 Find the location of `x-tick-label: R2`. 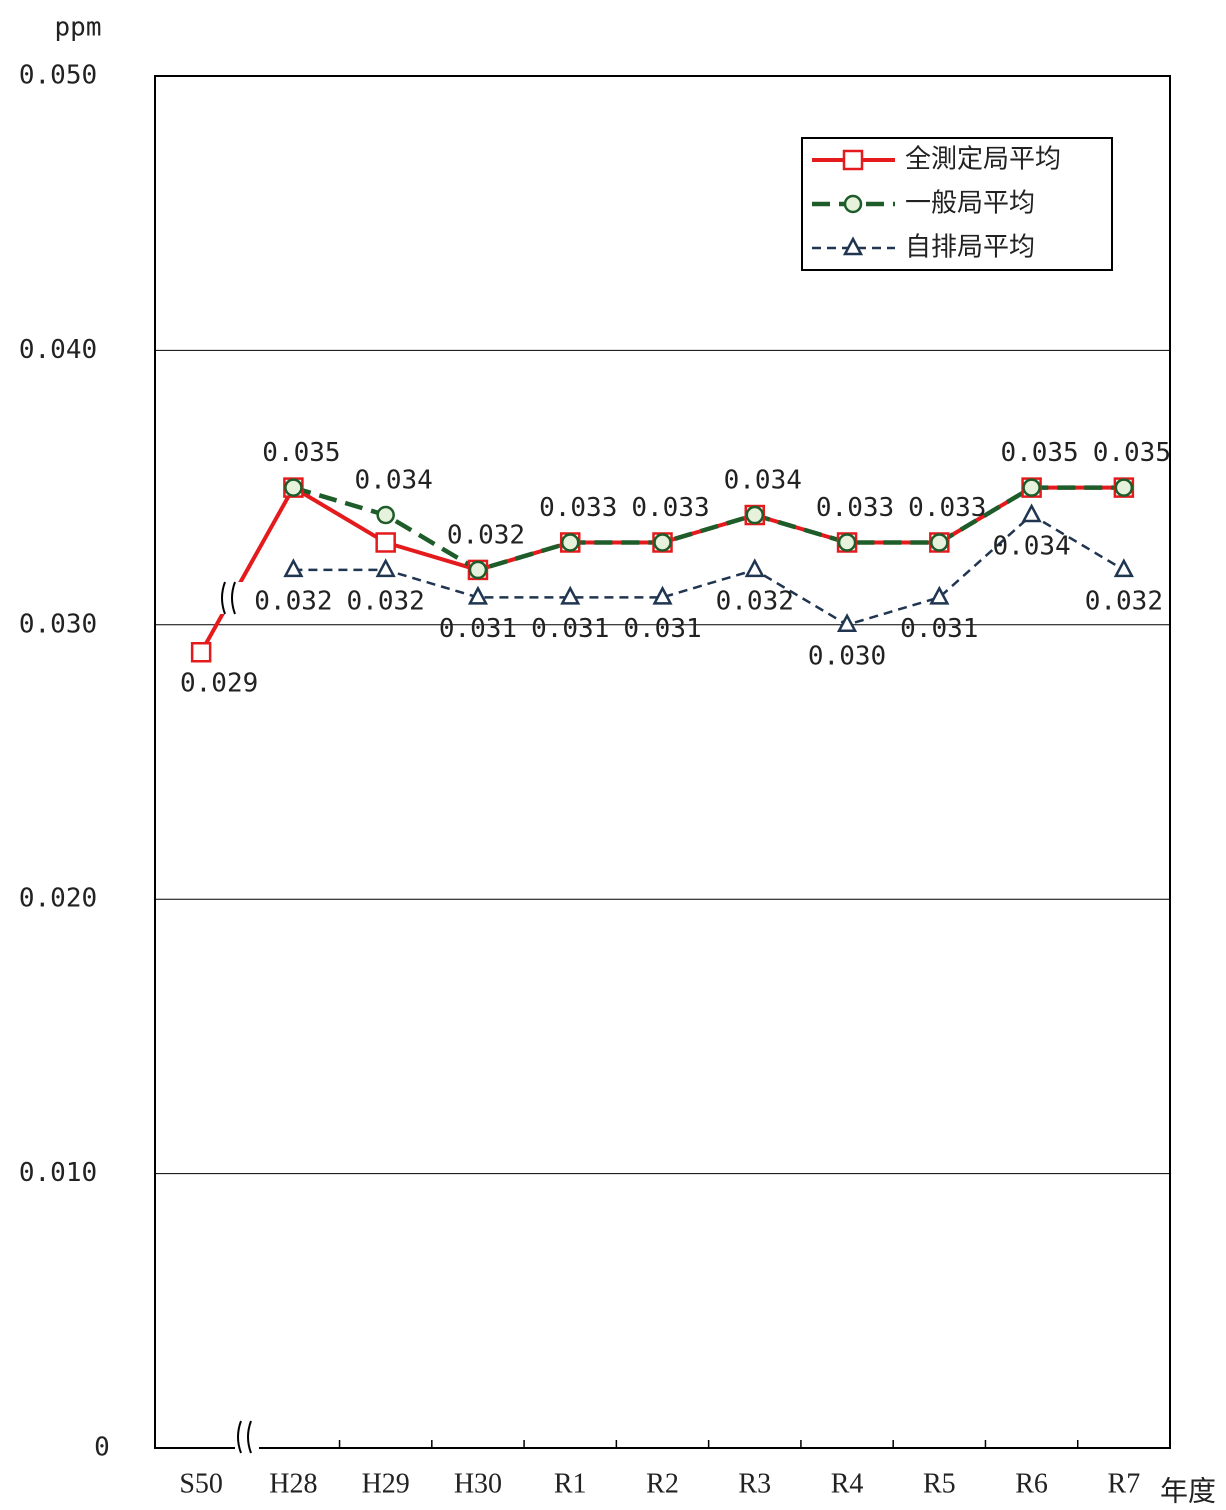

x-tick-label: R2 is located at coordinates (662, 1483).